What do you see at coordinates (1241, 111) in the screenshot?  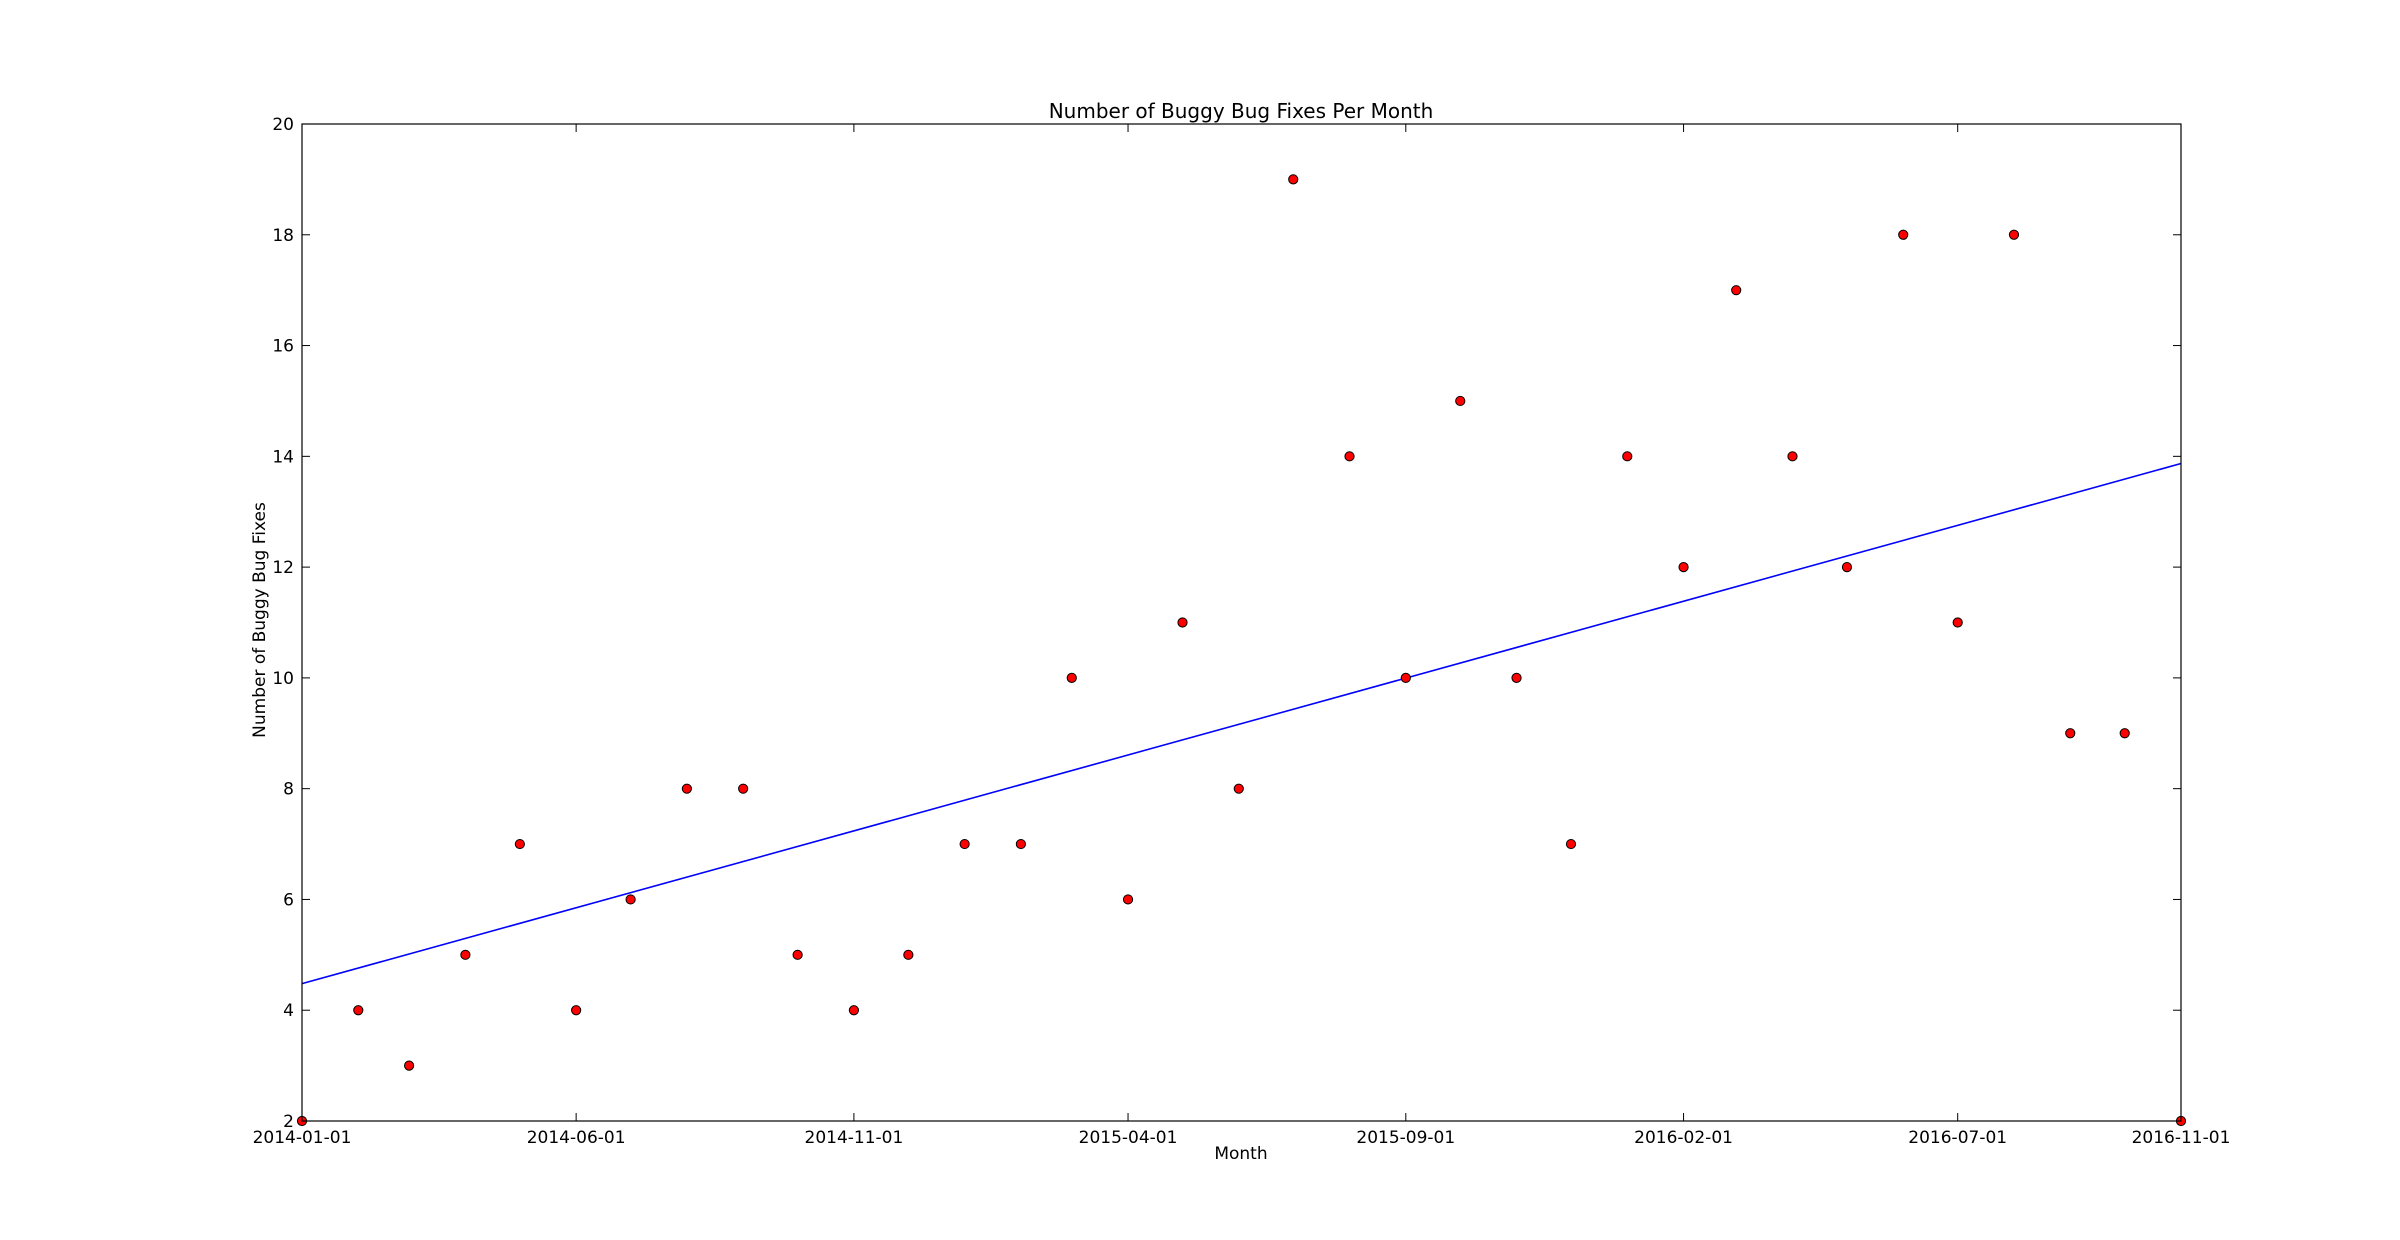 I see `chart-title: Number of Buggy Bug Fixes Per Month` at bounding box center [1241, 111].